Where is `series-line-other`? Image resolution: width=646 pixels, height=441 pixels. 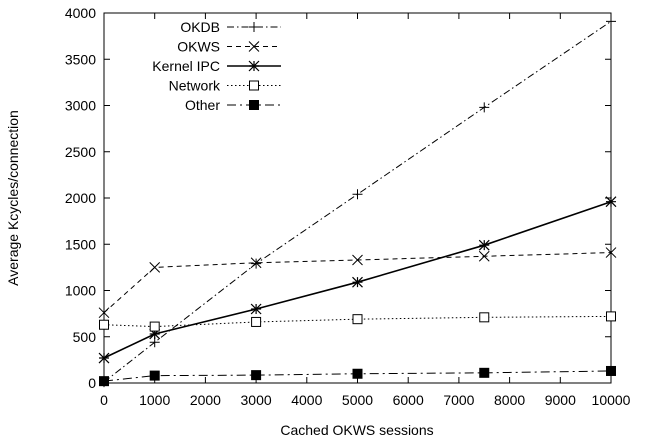
series-line-other is located at coordinates (357, 376).